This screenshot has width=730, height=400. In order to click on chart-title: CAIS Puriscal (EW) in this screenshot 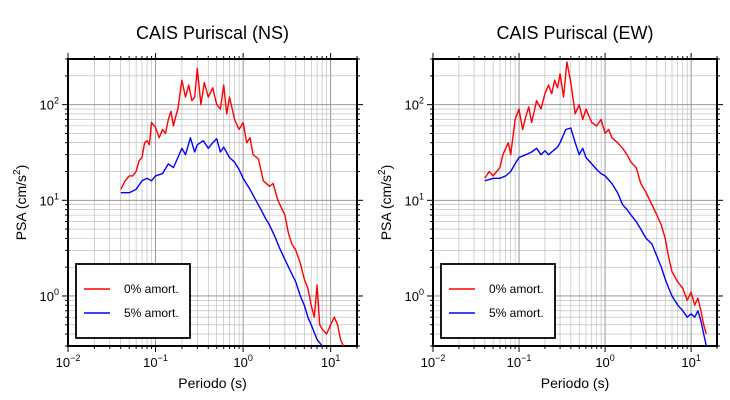, I will do `click(574, 33)`.